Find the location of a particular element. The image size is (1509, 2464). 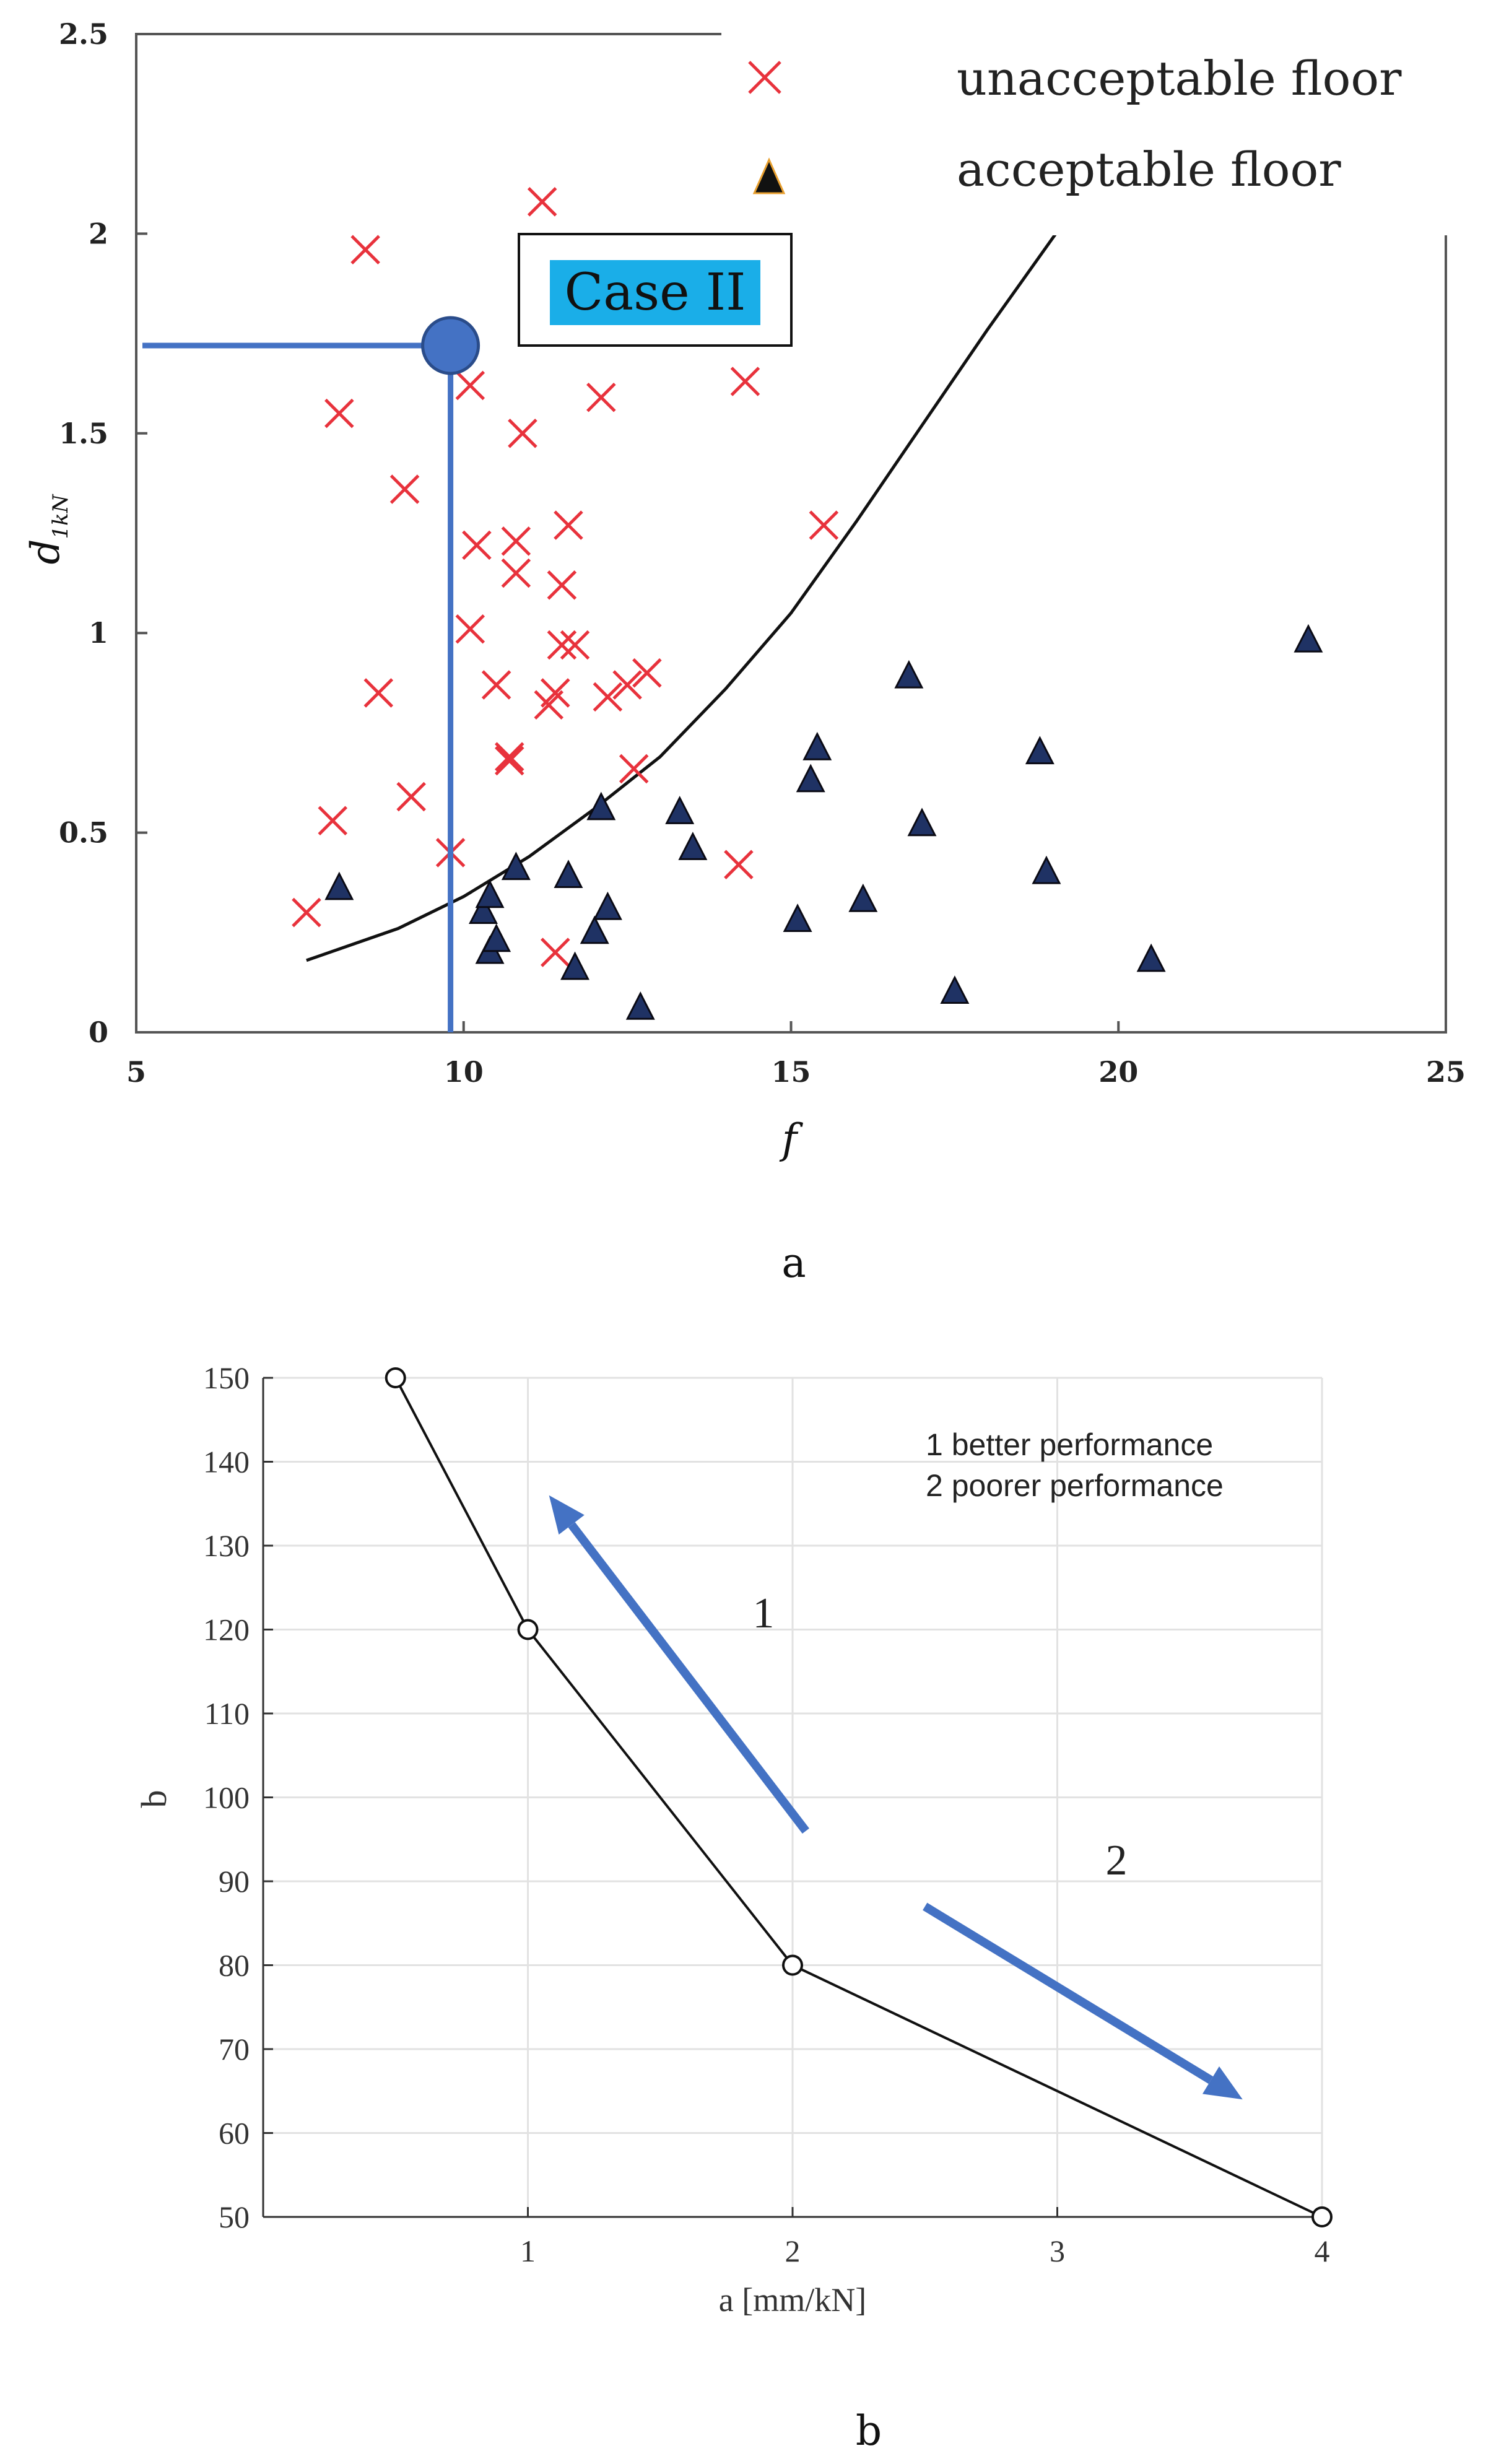

chart-a-legend-box is located at coordinates (1089, 130).